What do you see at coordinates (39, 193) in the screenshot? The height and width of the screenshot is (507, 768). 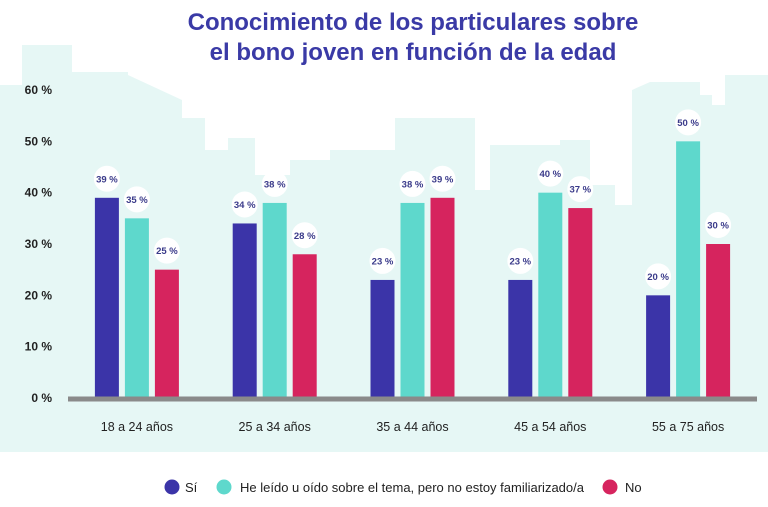 I see `y-tick-label: 40 %` at bounding box center [39, 193].